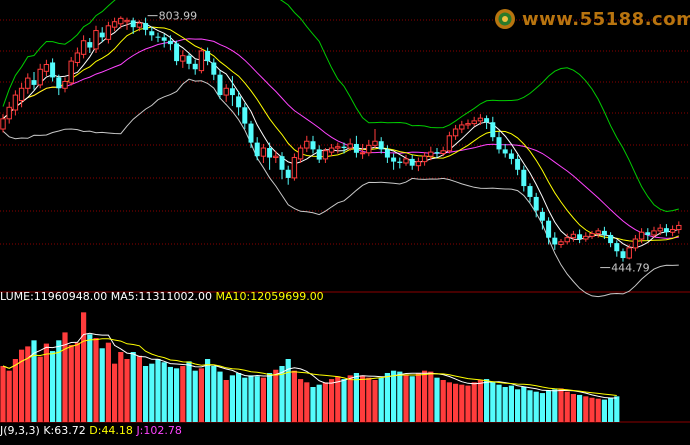  Describe the element at coordinates (70, 296) in the screenshot. I see `volume-value: 11960948.00` at that location.